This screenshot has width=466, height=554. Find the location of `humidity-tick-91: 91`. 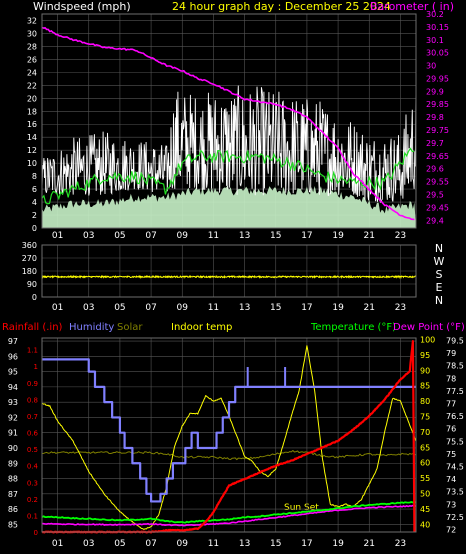

humidity-tick-91: 91 is located at coordinates (13, 433).